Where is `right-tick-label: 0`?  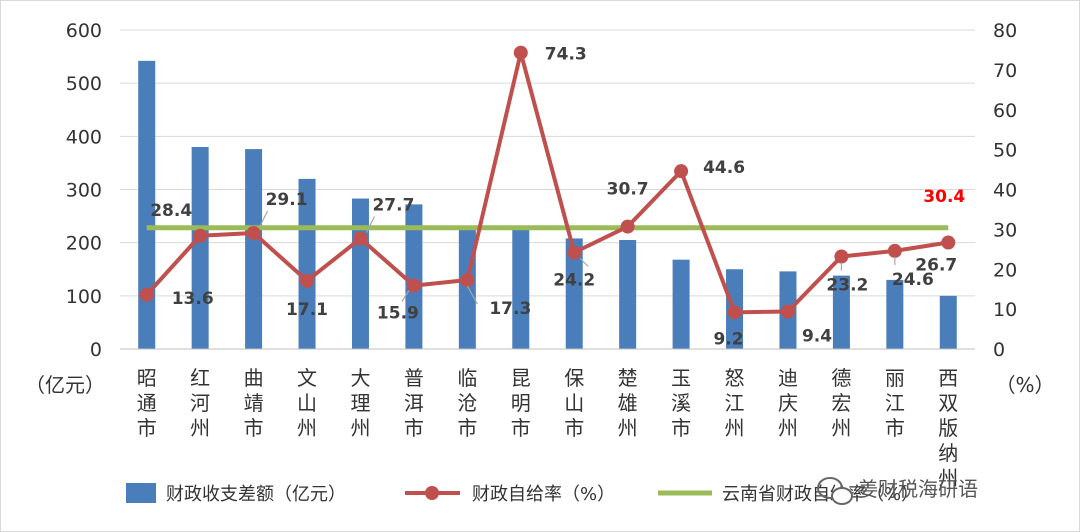 right-tick-label: 0 is located at coordinates (999, 350).